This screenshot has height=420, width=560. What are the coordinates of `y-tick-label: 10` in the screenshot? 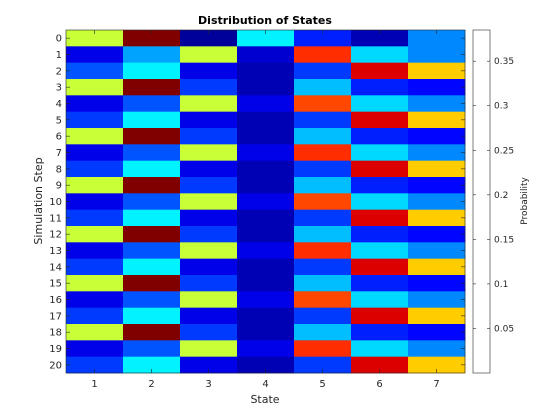 It's located at (55, 202).